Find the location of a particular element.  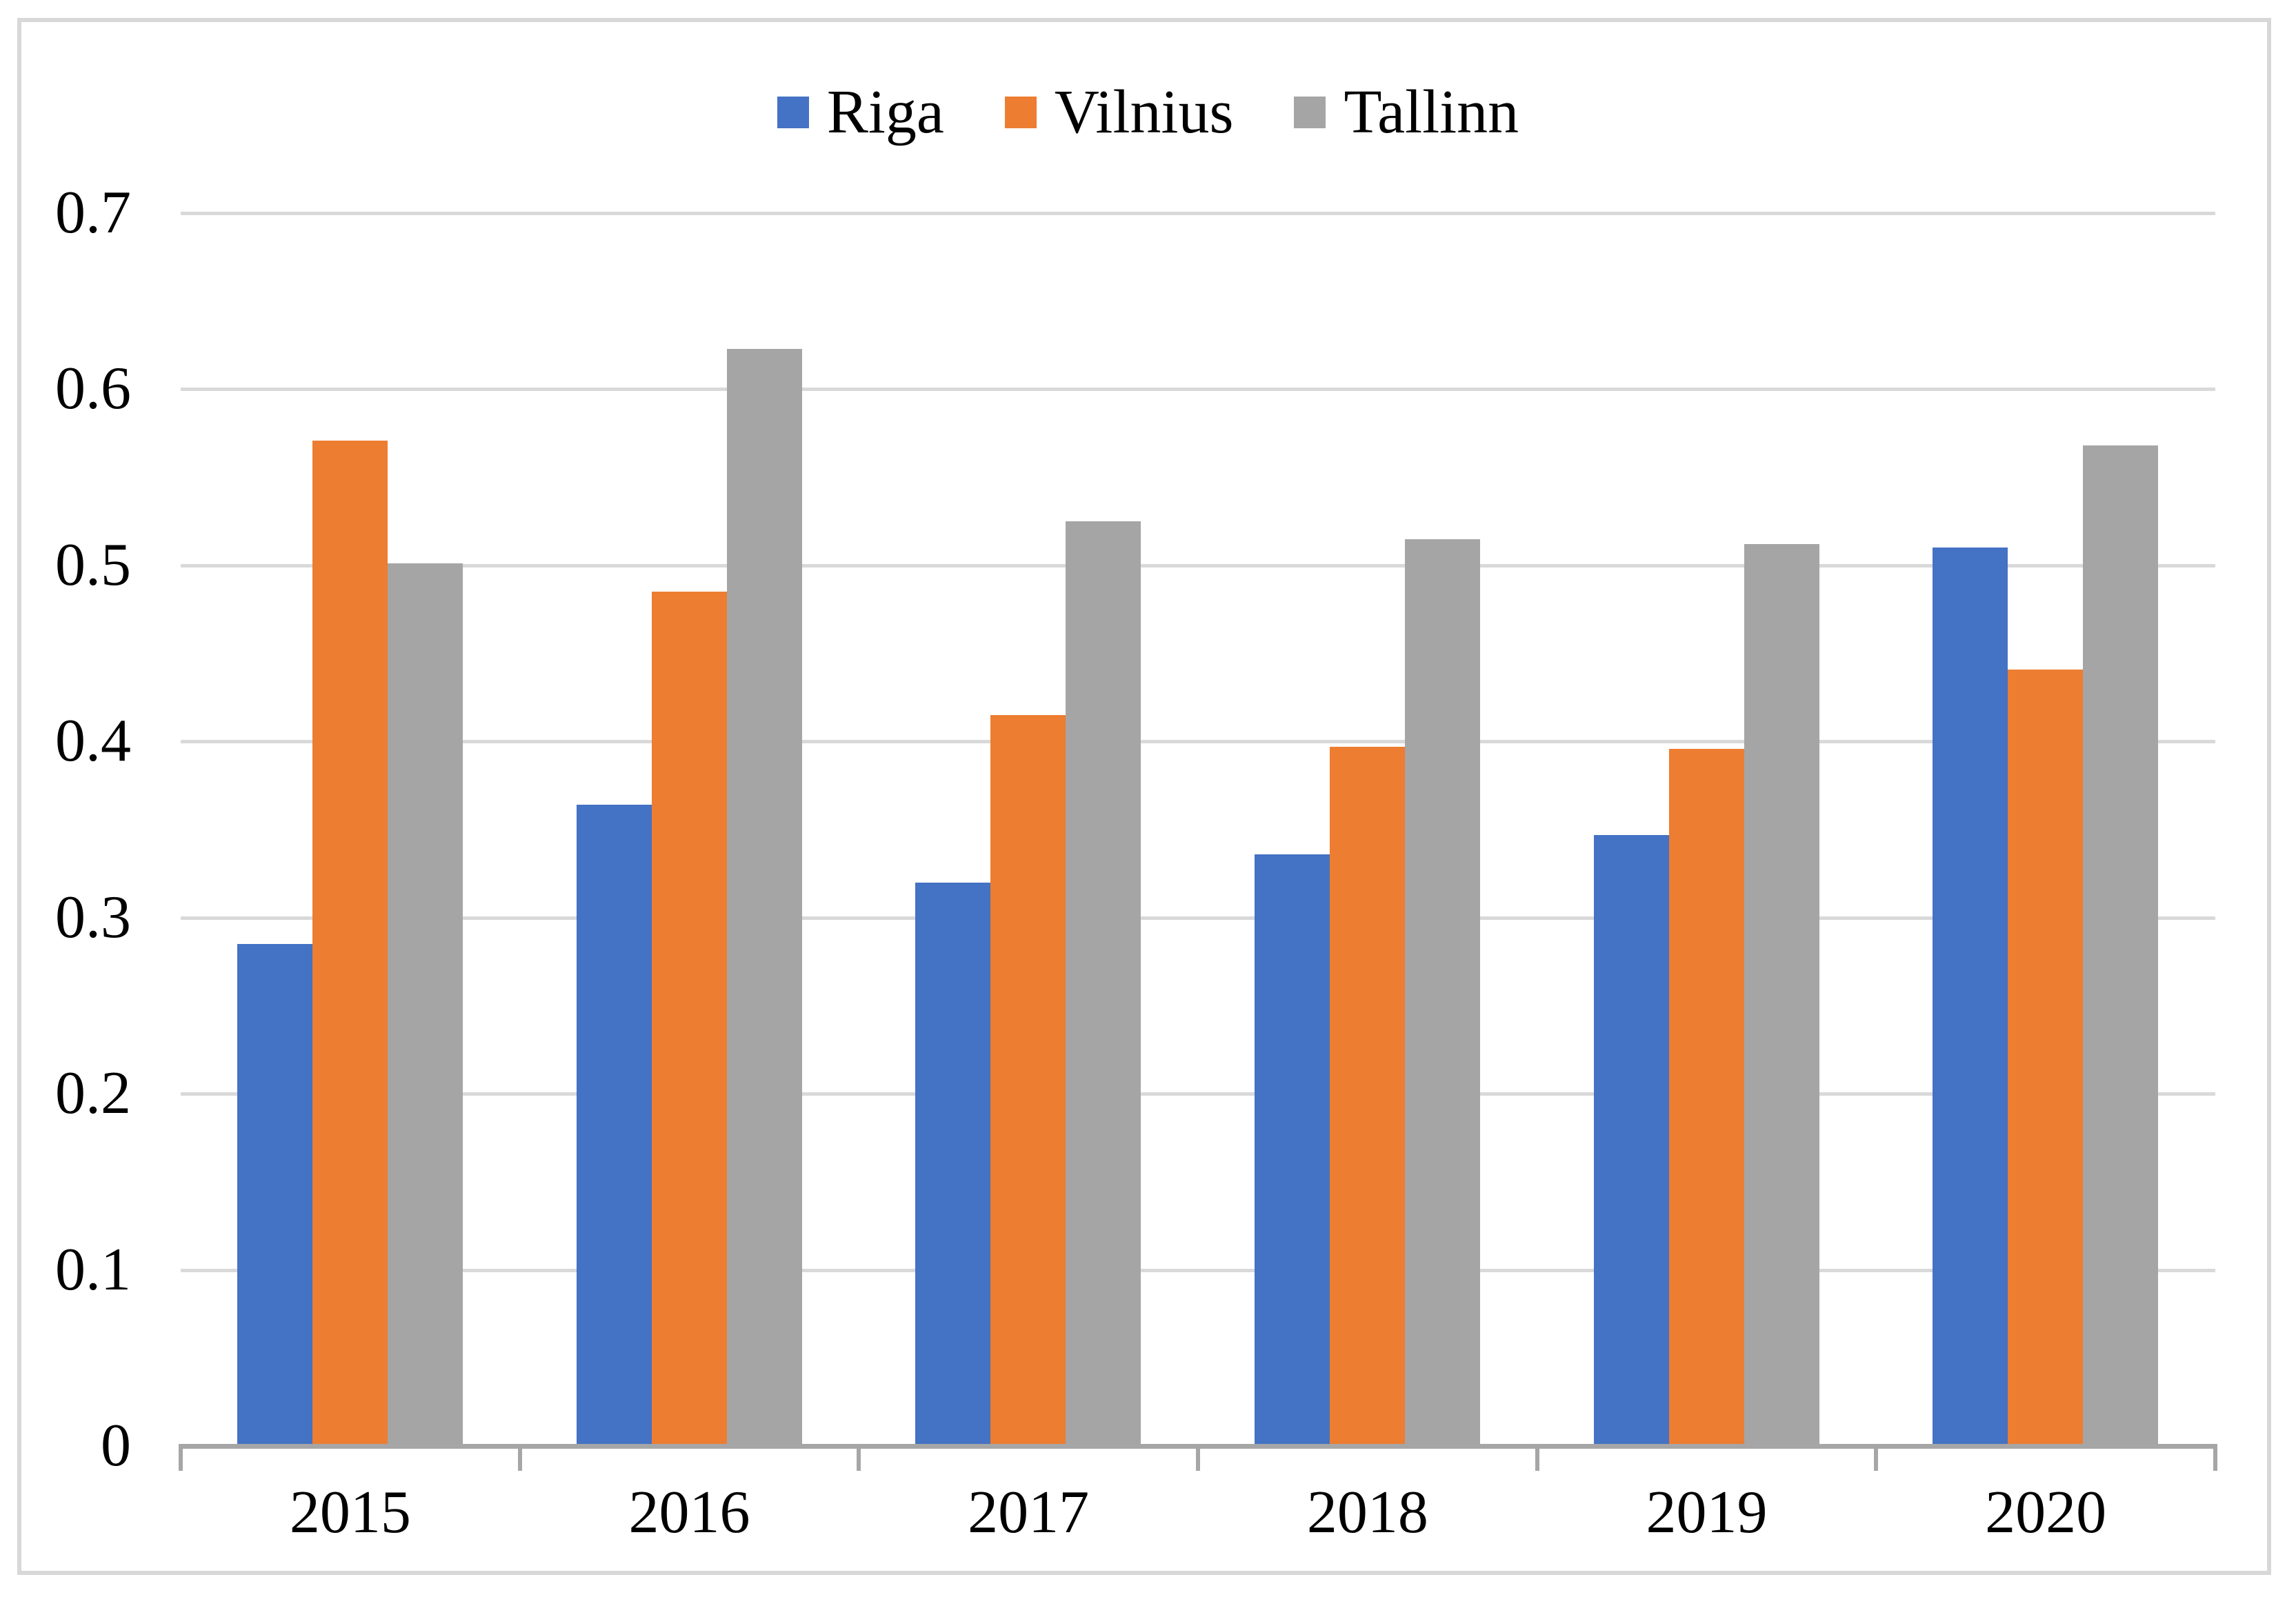

y-tick-label-0.2: 0.2 is located at coordinates (93, 1093).